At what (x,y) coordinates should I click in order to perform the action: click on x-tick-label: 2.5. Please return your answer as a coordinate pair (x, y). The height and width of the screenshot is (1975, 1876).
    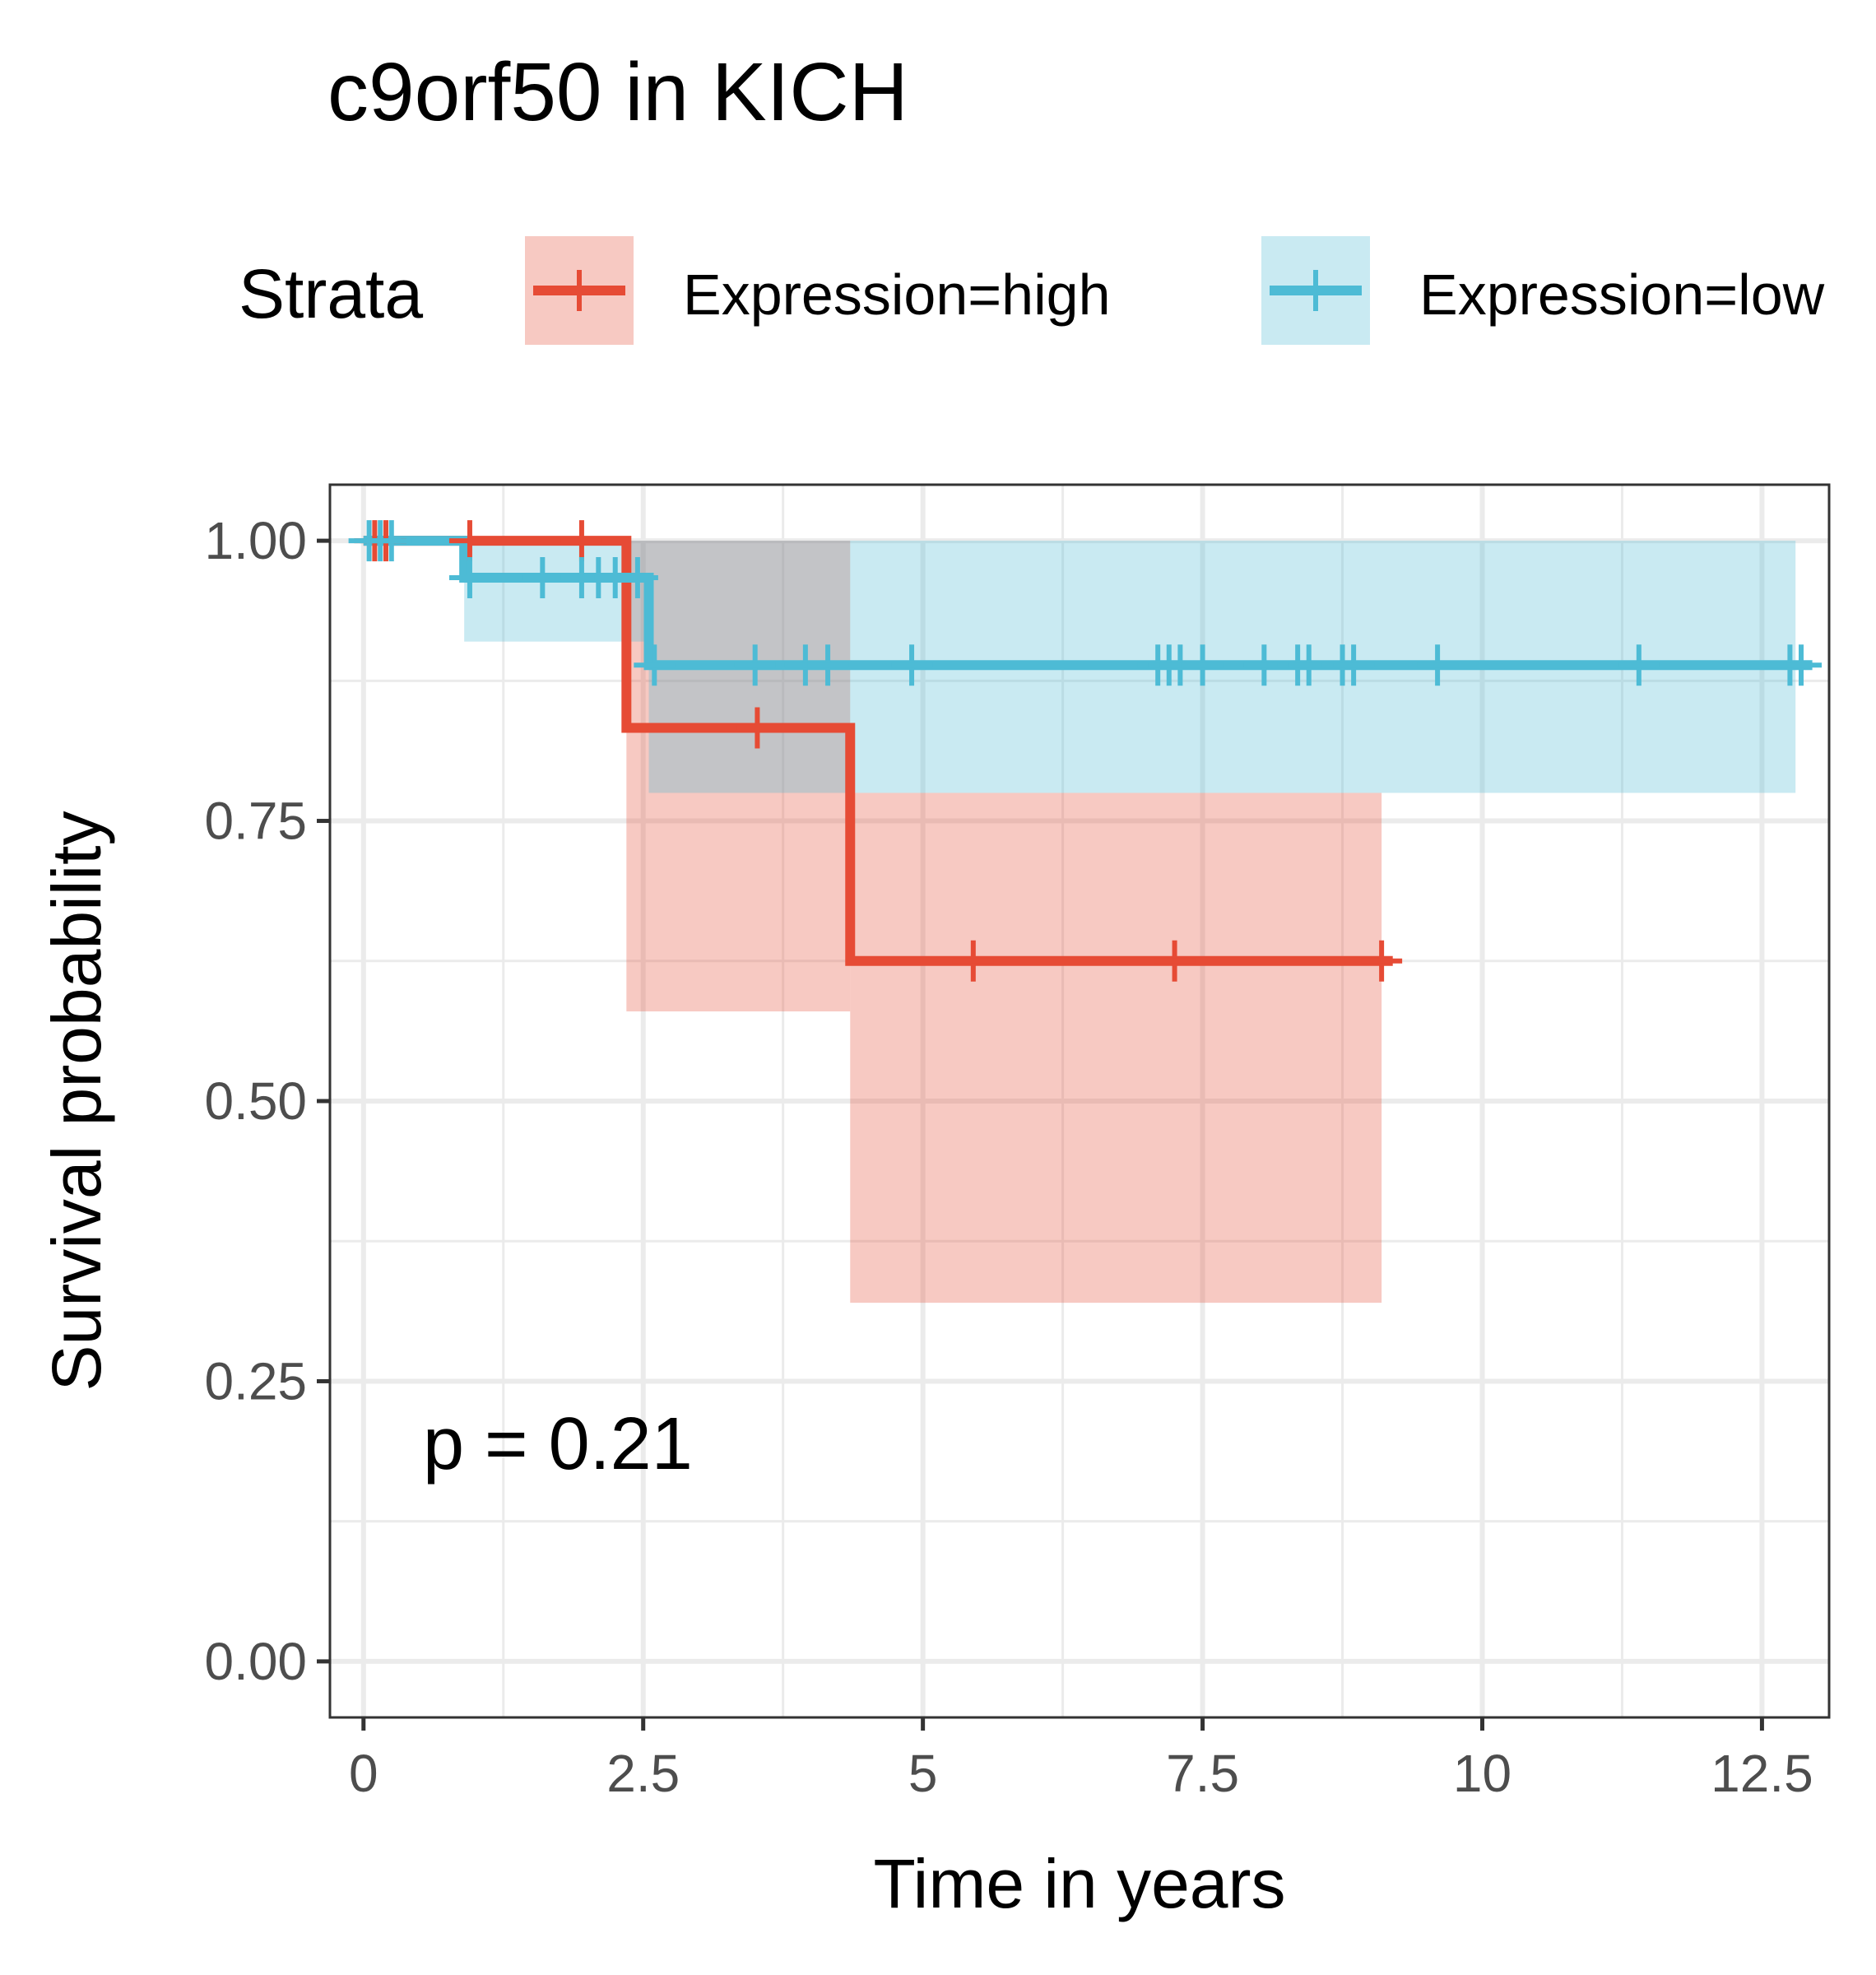
    Looking at the image, I should click on (643, 1773).